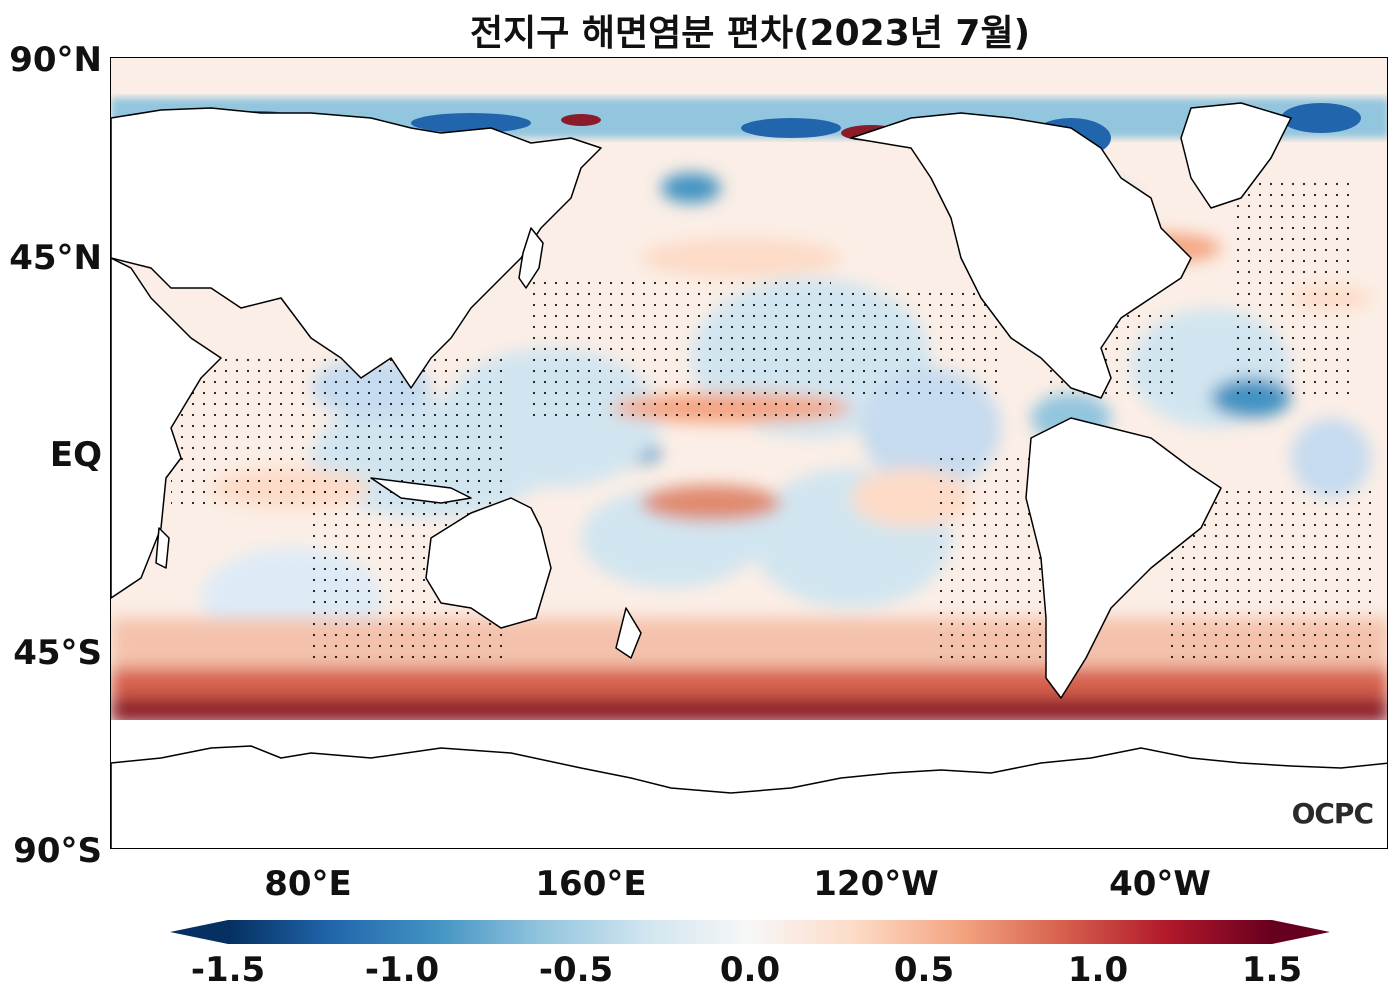  I want to click on eurasia, so click(356, 248).